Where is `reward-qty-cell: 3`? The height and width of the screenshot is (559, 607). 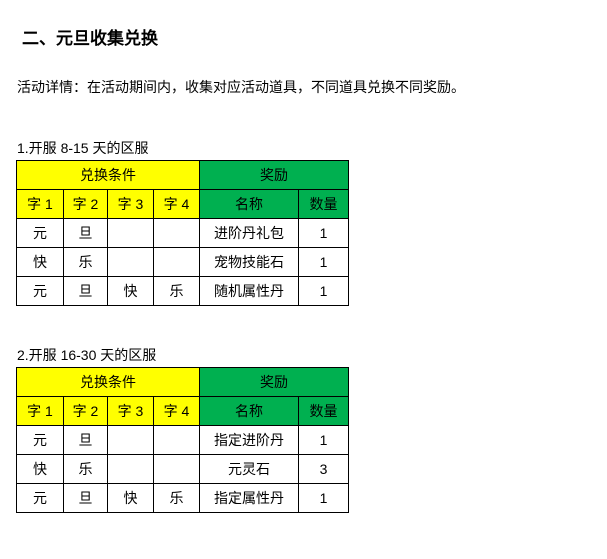
reward-qty-cell: 3 is located at coordinates (323, 469).